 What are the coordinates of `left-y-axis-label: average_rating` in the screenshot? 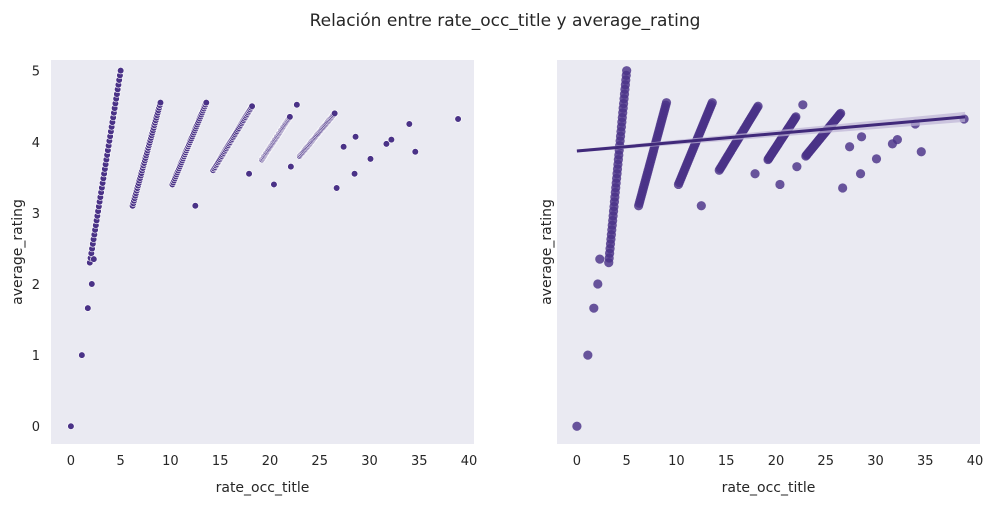 It's located at (18, 252).